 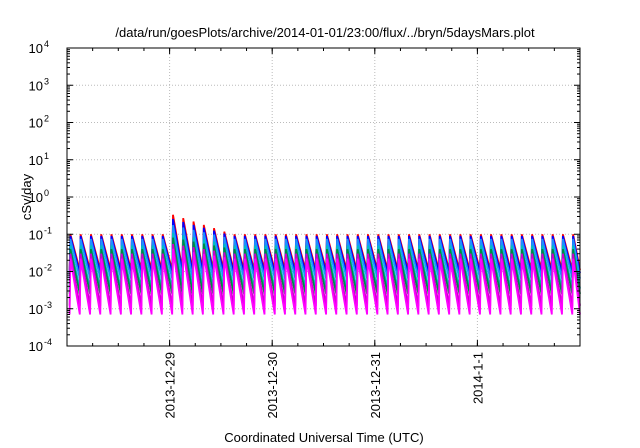 What do you see at coordinates (46, 193) in the screenshot?
I see `y-tick-exponent: 0` at bounding box center [46, 193].